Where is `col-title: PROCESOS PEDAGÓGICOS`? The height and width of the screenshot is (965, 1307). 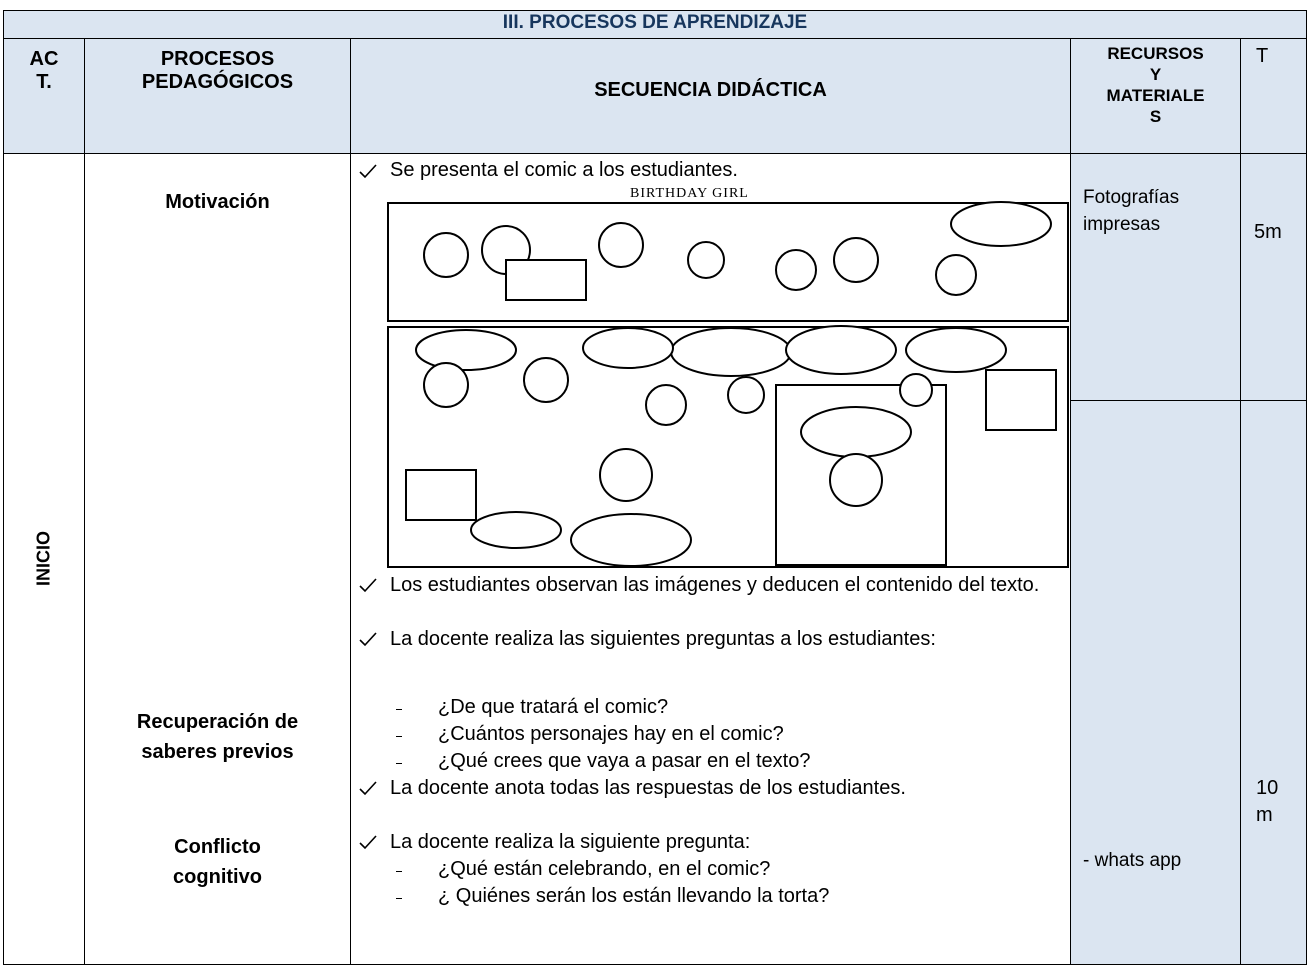 col-title: PROCESOS PEDAGÓGICOS is located at coordinates (217, 71).